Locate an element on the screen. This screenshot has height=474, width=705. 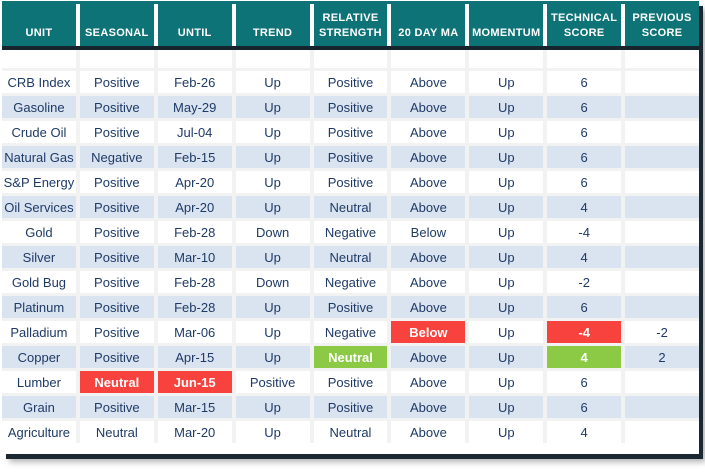
table-row: Gold Positive Feb-28 Down Negative Below Up -4 is located at coordinates (350, 232).